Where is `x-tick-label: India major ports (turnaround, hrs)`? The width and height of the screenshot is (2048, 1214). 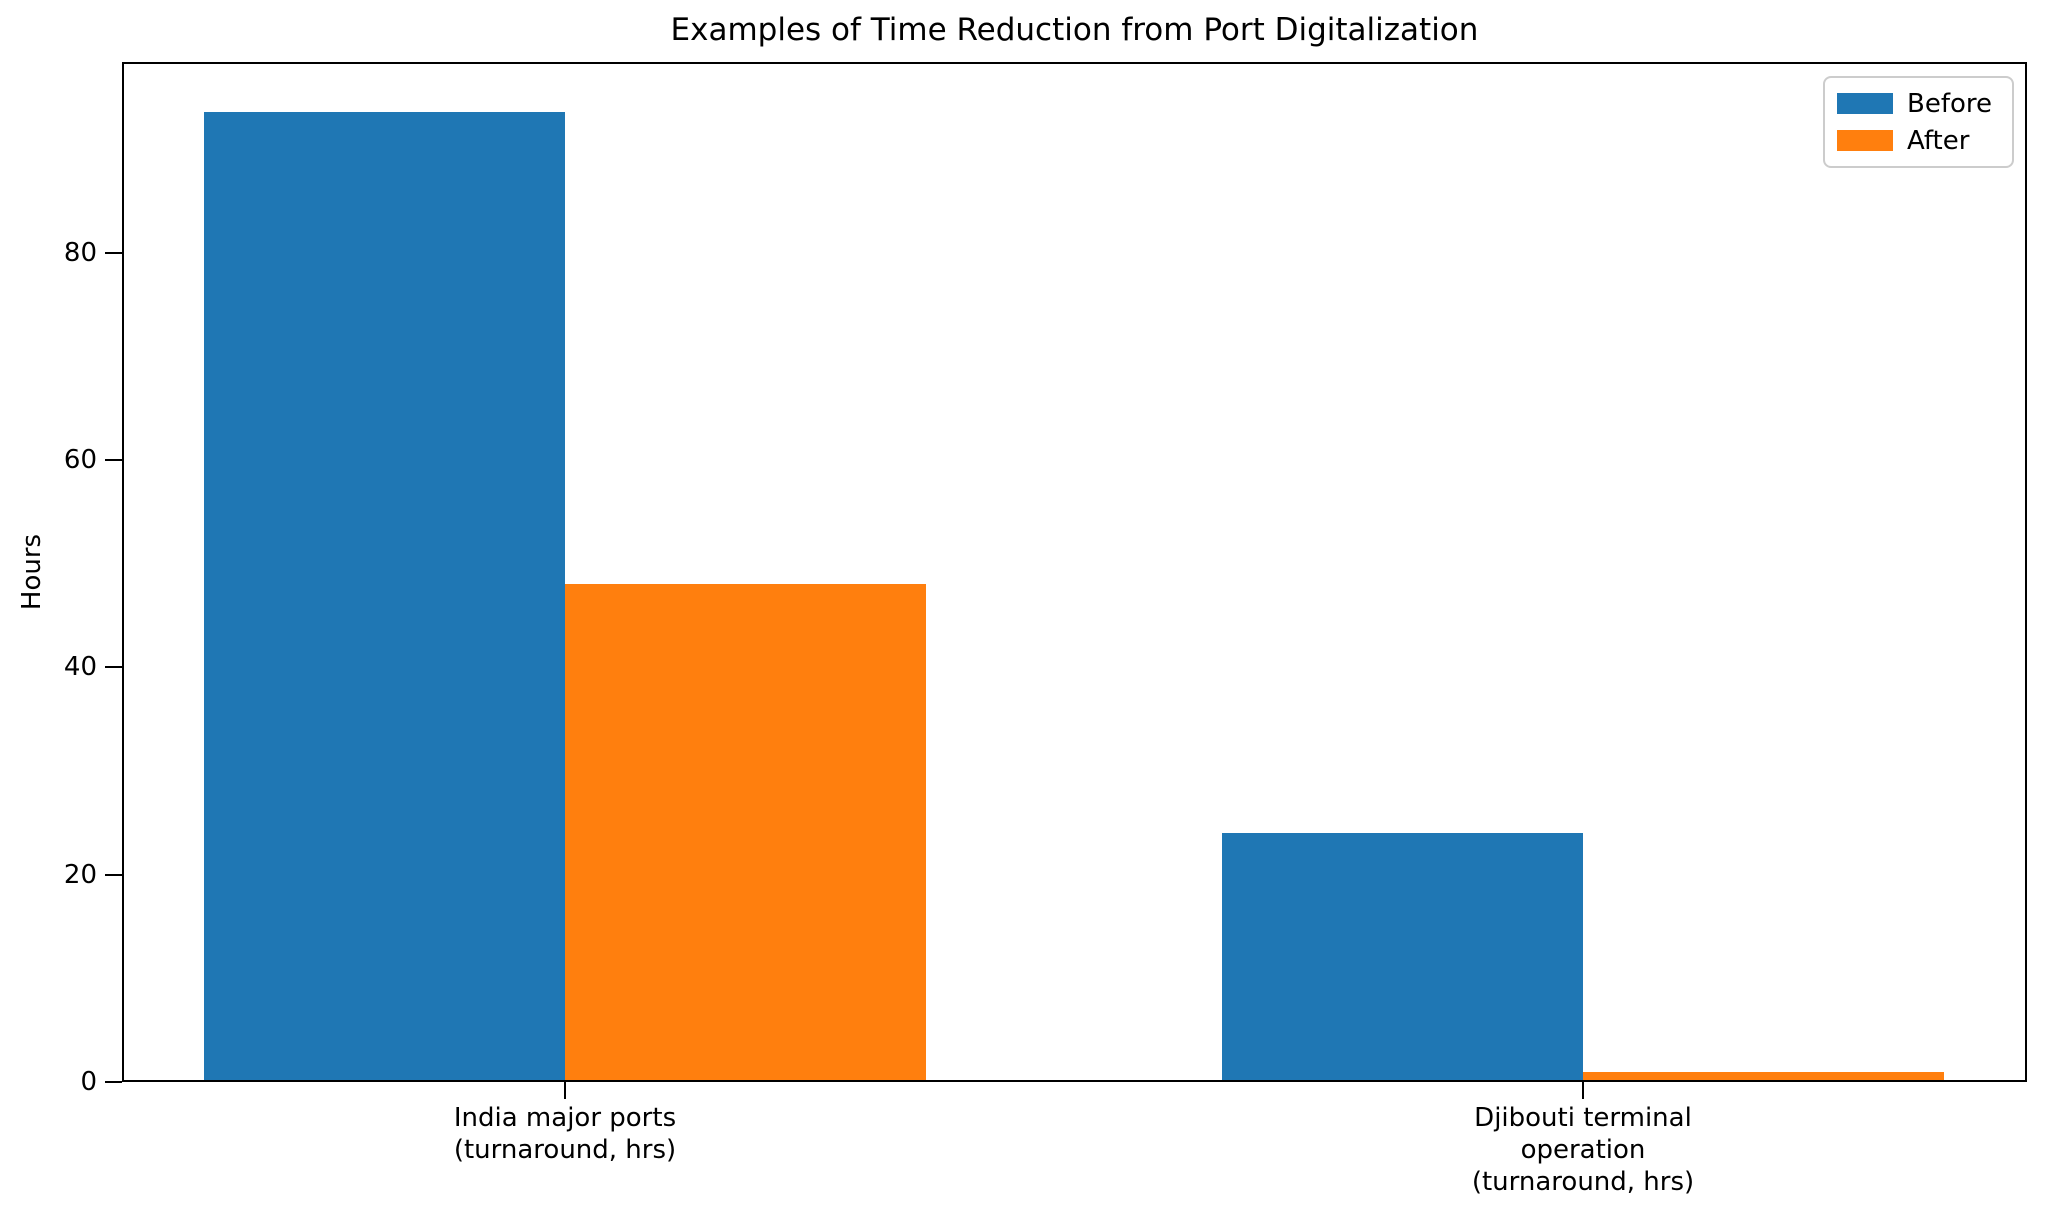
x-tick-label: India major ports (turnaround, hrs) is located at coordinates (565, 1134).